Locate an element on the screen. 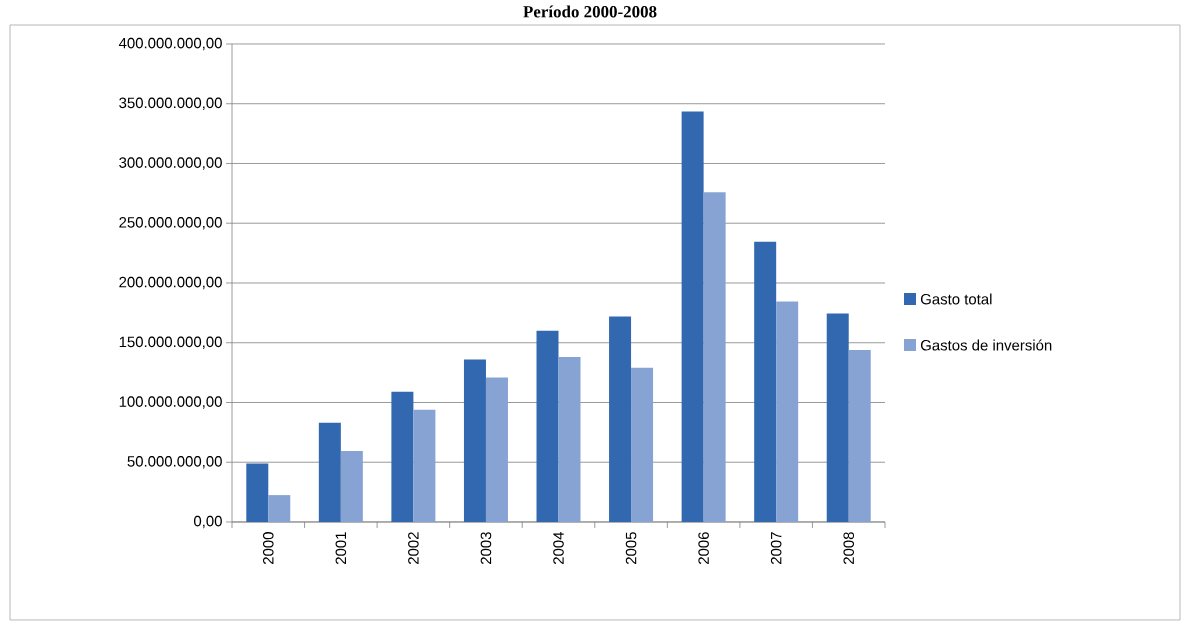  legend-label: Gasto total is located at coordinates (956, 299).